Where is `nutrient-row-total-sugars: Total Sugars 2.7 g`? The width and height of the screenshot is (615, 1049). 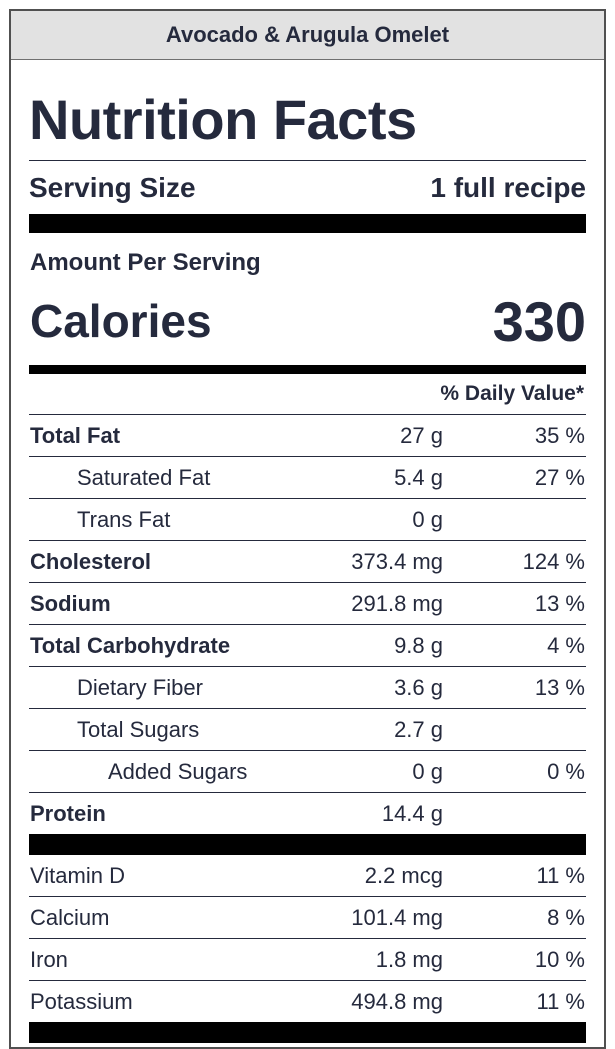
nutrient-row-total-sugars: Total Sugars 2.7 g is located at coordinates (307, 729).